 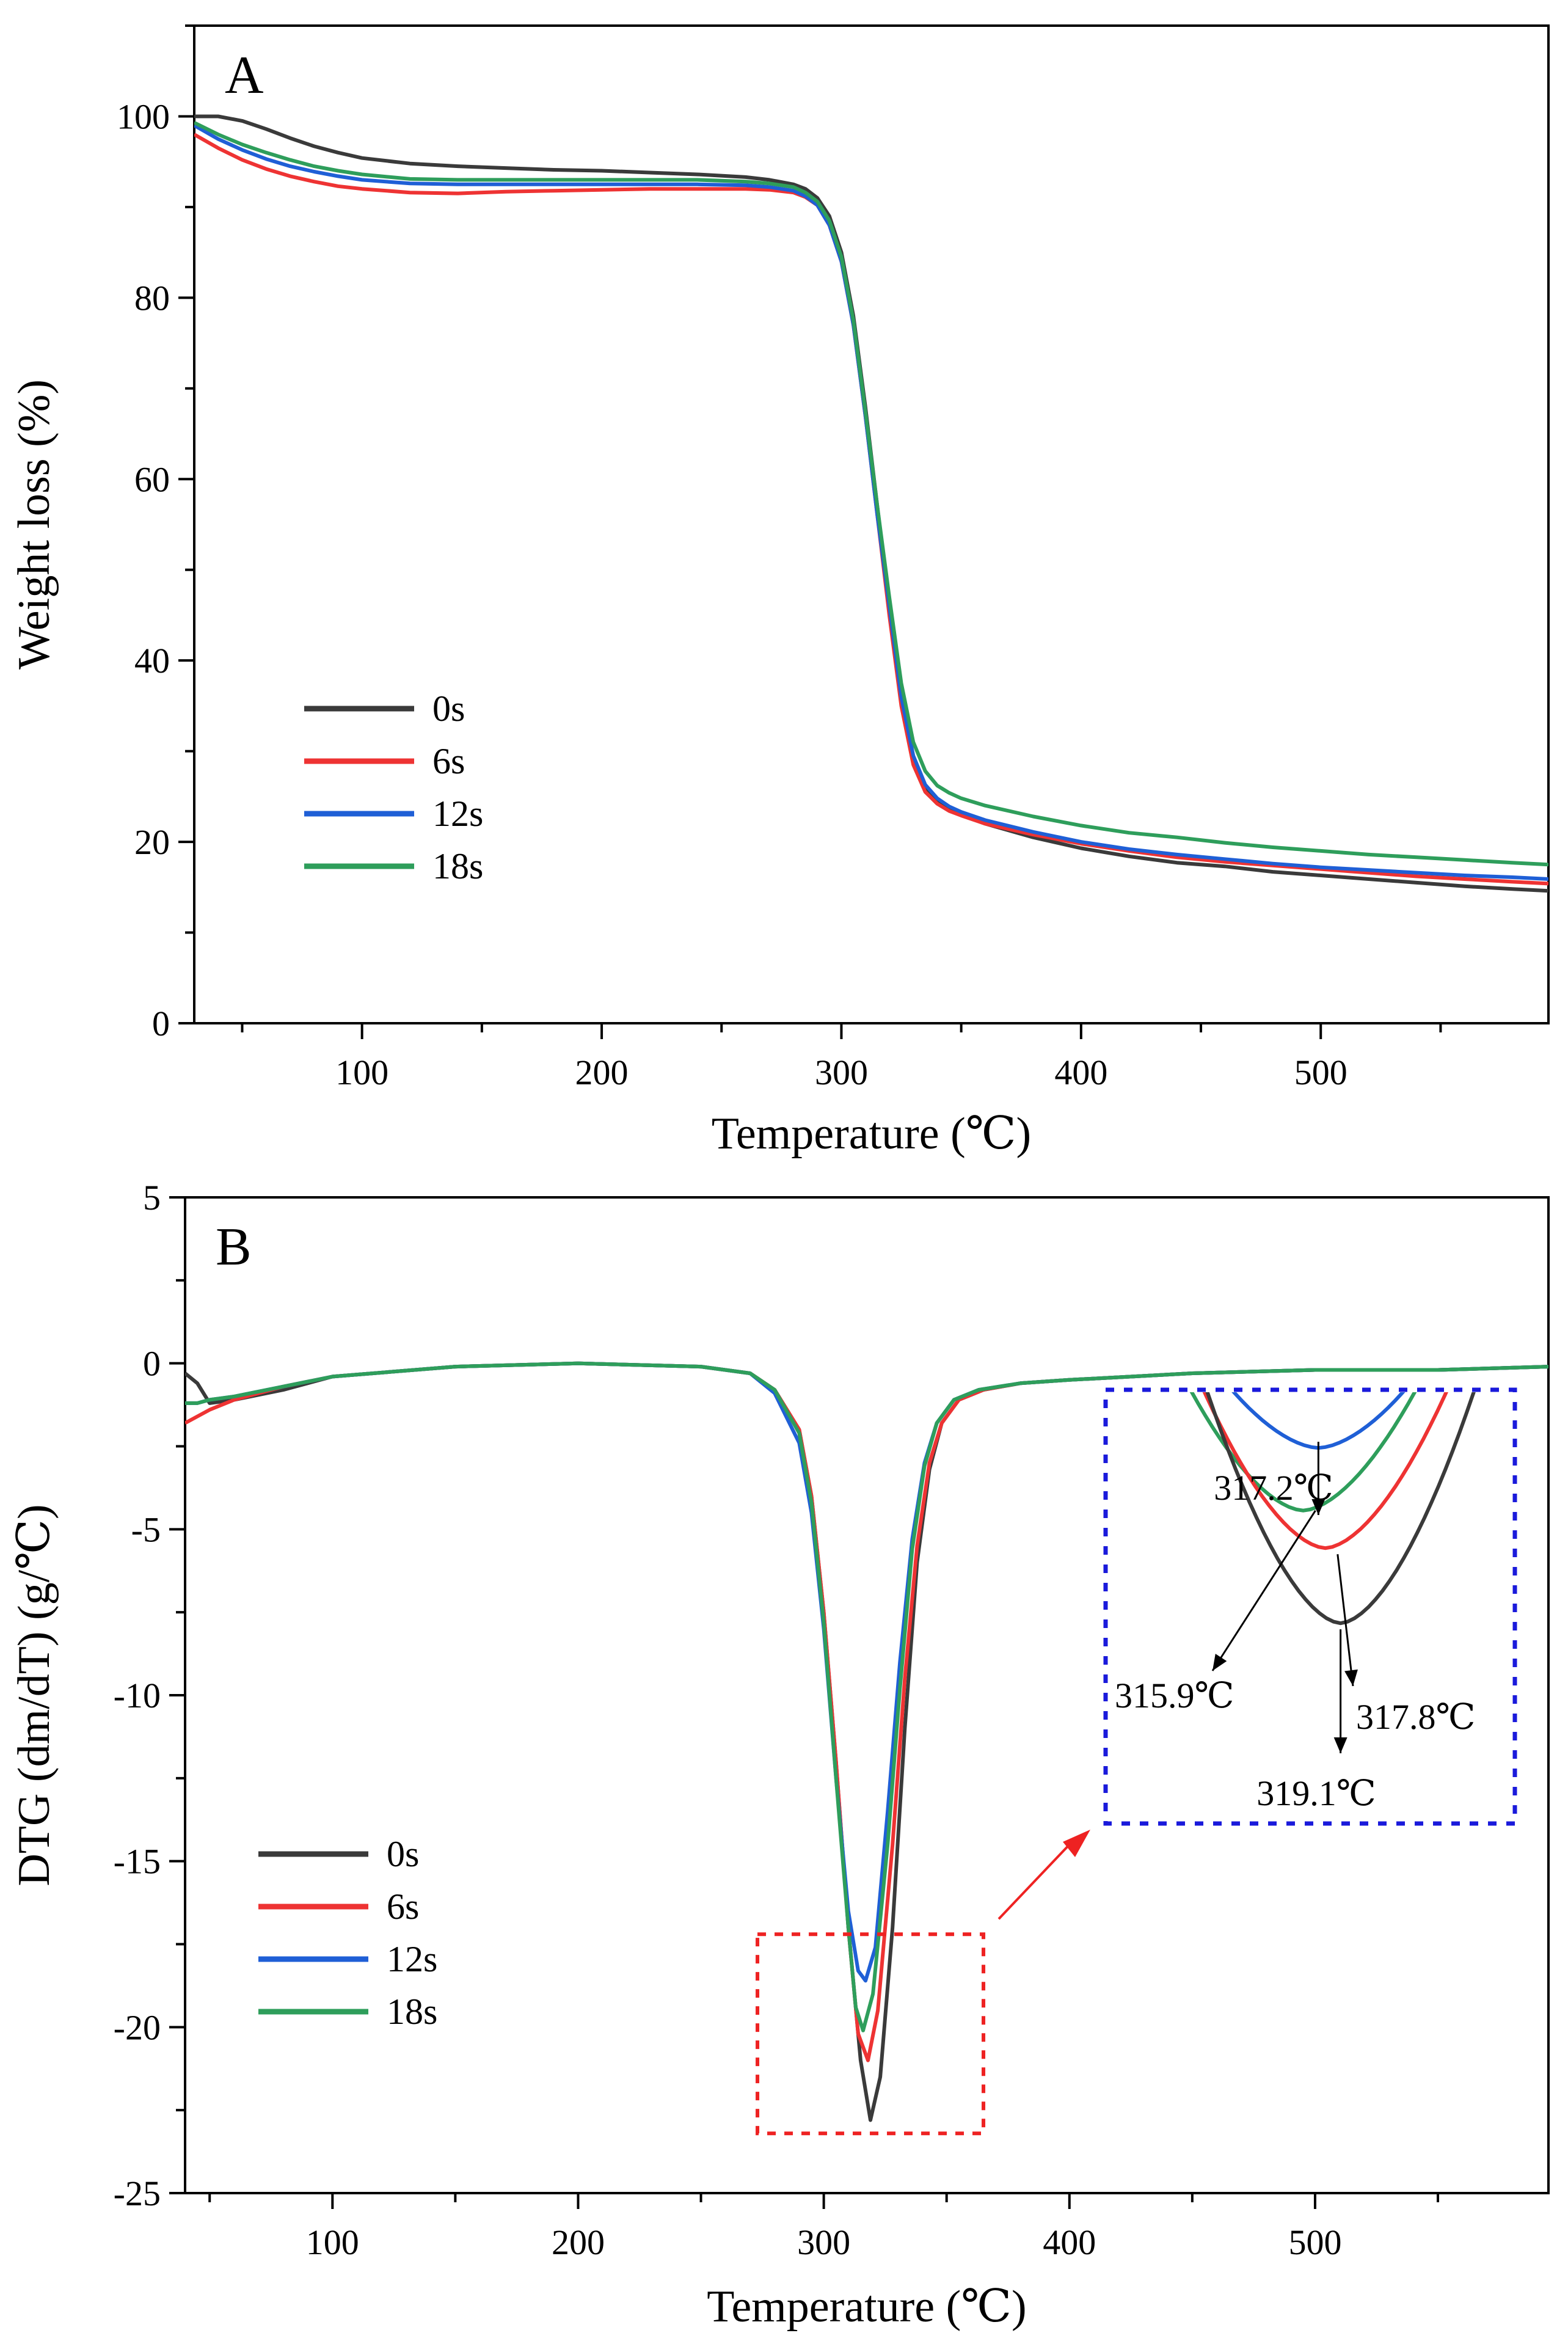 I want to click on zoom-arrow-head, so click(x=1076, y=1843).